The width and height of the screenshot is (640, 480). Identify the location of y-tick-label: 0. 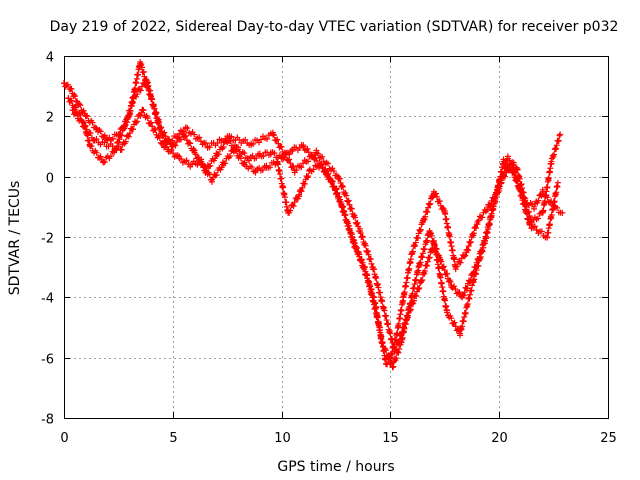
(50, 179).